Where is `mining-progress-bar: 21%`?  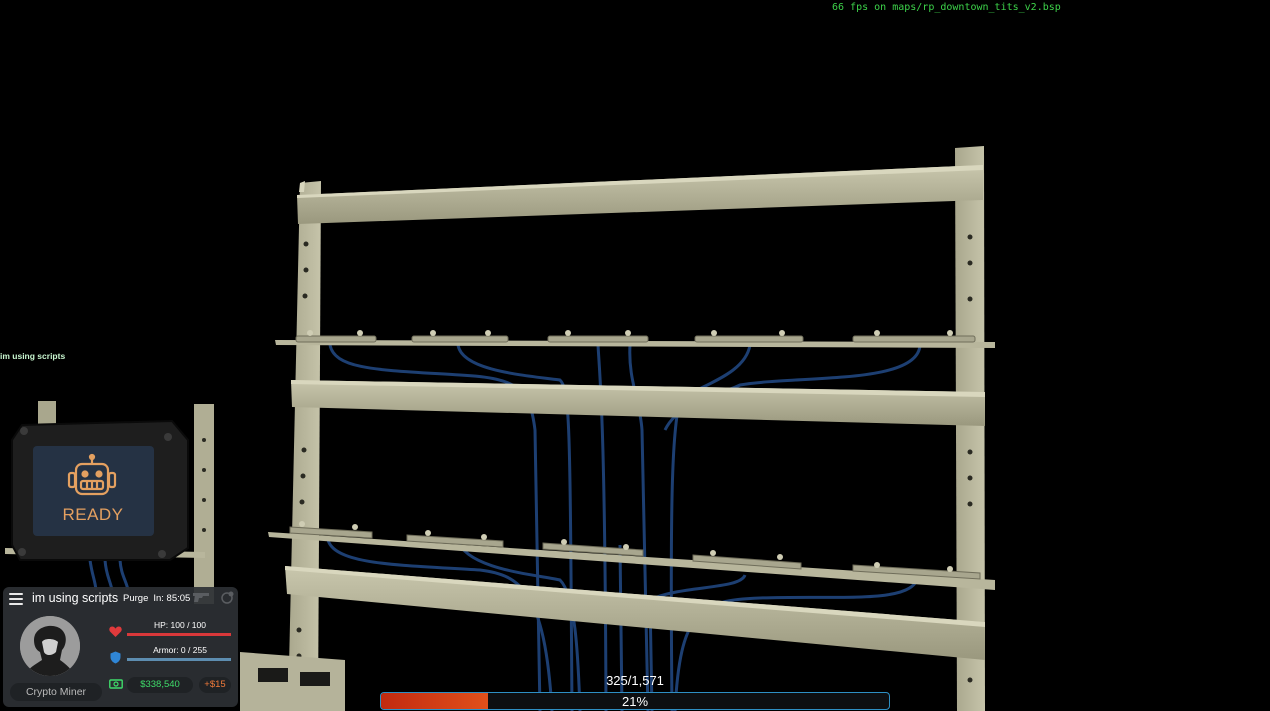 mining-progress-bar: 21% is located at coordinates (635, 701).